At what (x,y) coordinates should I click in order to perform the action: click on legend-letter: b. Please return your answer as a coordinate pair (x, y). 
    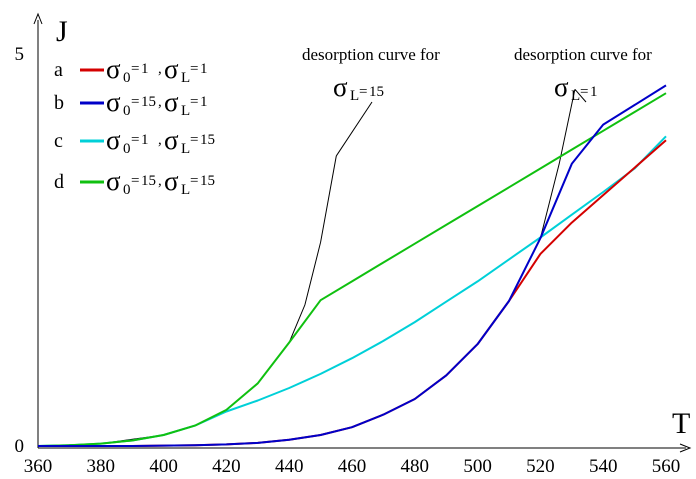
    Looking at the image, I should click on (59, 103).